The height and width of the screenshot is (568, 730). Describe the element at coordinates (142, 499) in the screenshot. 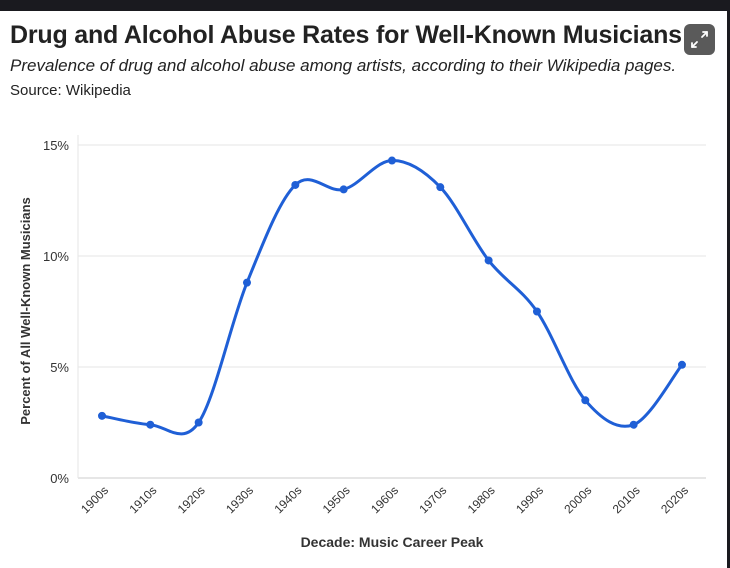

I see `x-tick-label: 1910s` at that location.